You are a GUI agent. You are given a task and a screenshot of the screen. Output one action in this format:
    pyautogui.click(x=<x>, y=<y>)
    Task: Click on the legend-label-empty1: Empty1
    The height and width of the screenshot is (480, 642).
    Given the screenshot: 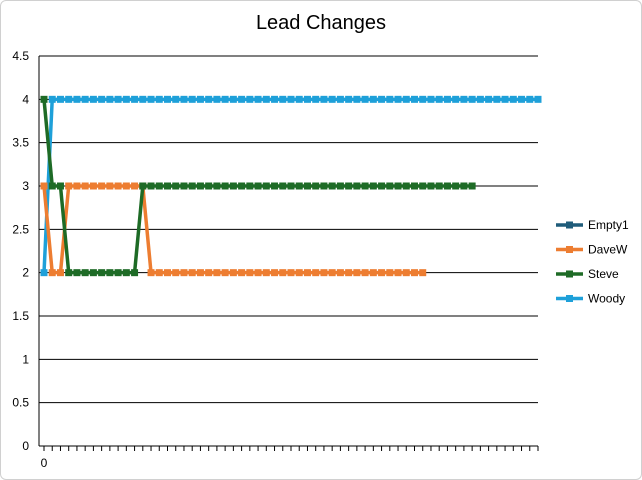 What is the action you would take?
    pyautogui.click(x=608, y=225)
    